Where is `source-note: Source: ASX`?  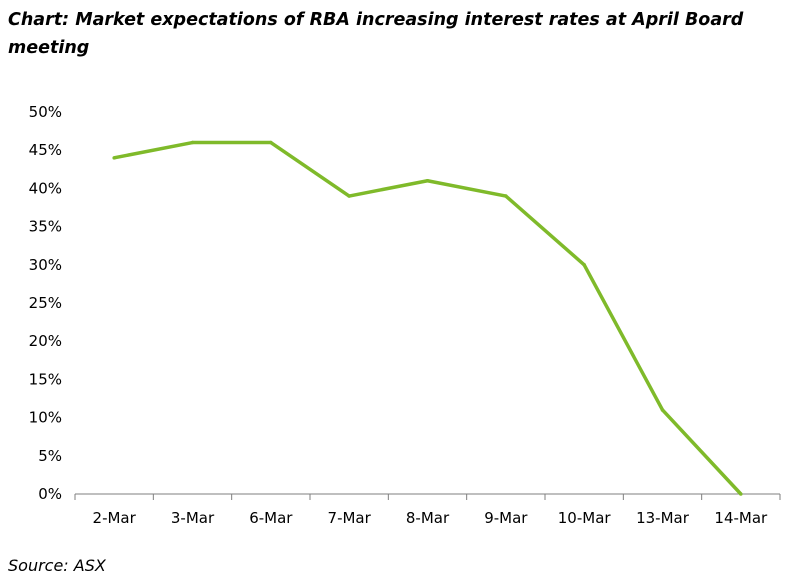 source-note: Source: ASX is located at coordinates (57, 565).